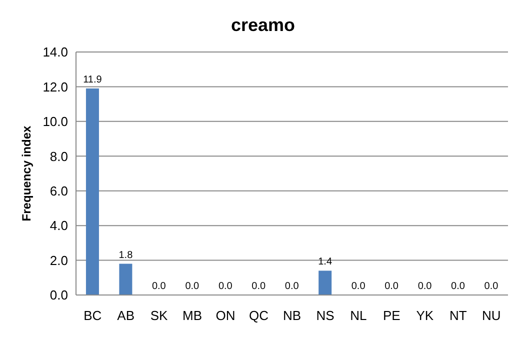 The height and width of the screenshot is (339, 526). Describe the element at coordinates (392, 316) in the screenshot. I see `x-tick-label: PE` at that location.